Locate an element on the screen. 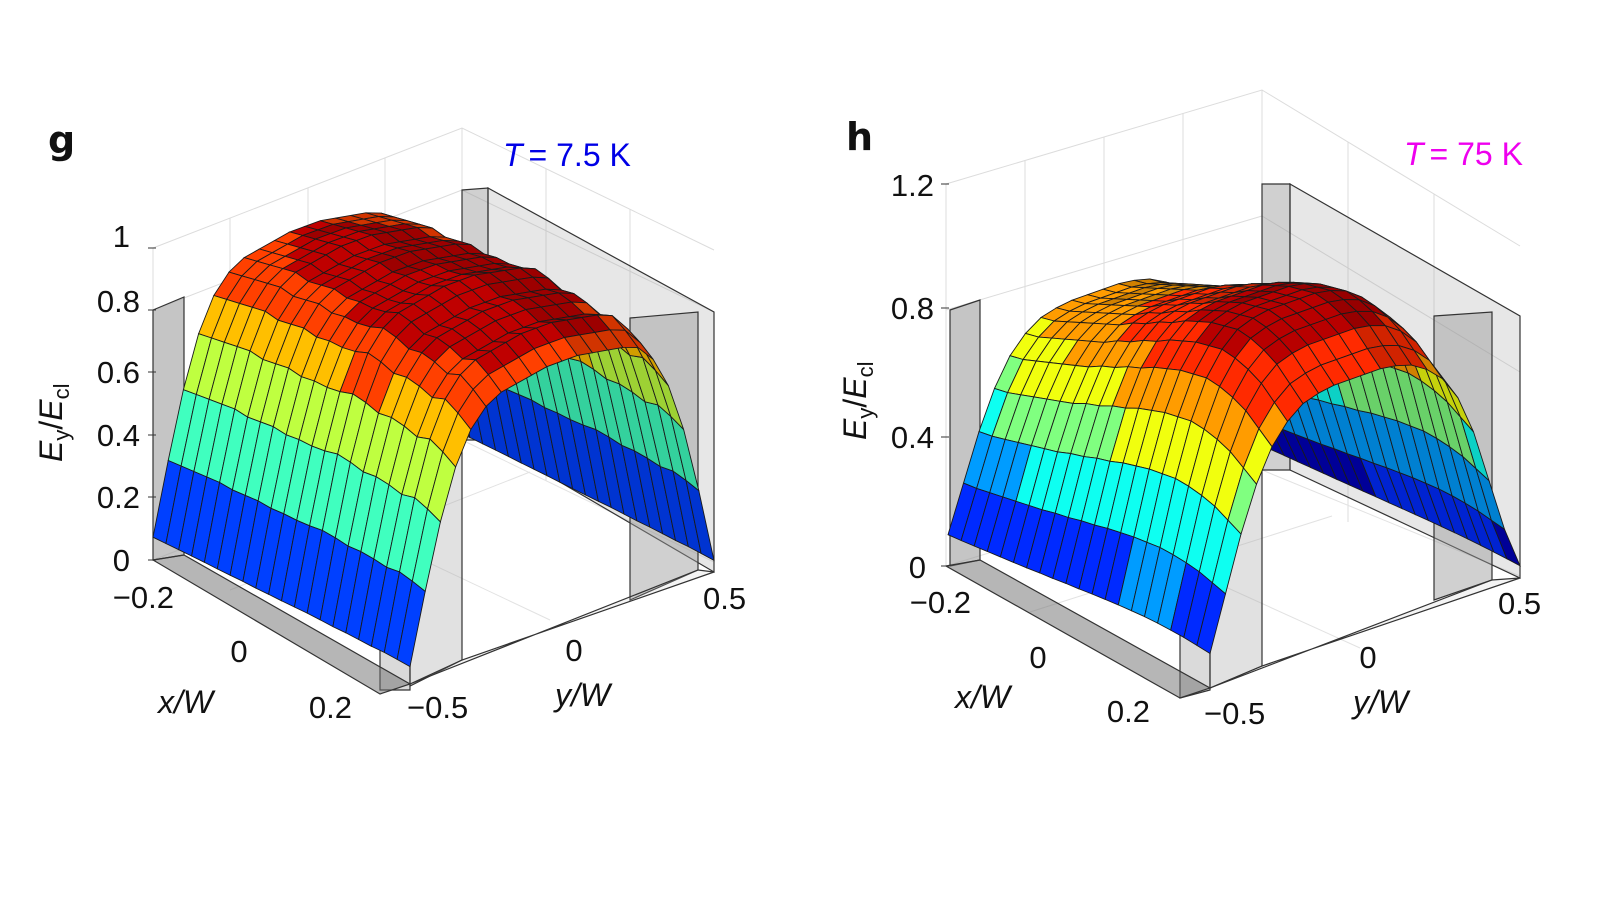  x-ticks-g: −0.2 0 0.2 is located at coordinates (232, 652).